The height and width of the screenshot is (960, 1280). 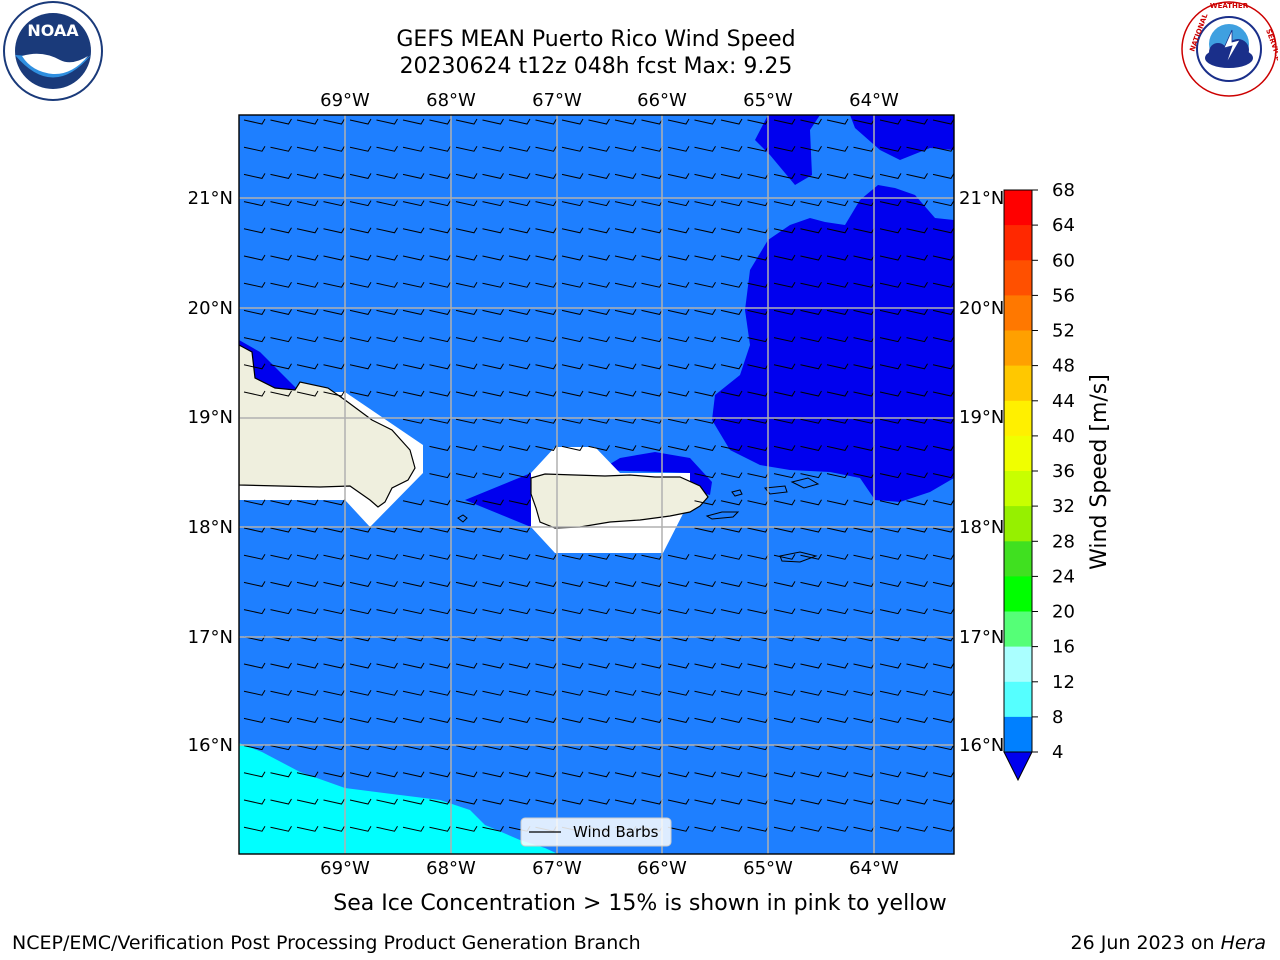 I want to click on colorbar-tick-label: 36, so click(x=1063, y=471).